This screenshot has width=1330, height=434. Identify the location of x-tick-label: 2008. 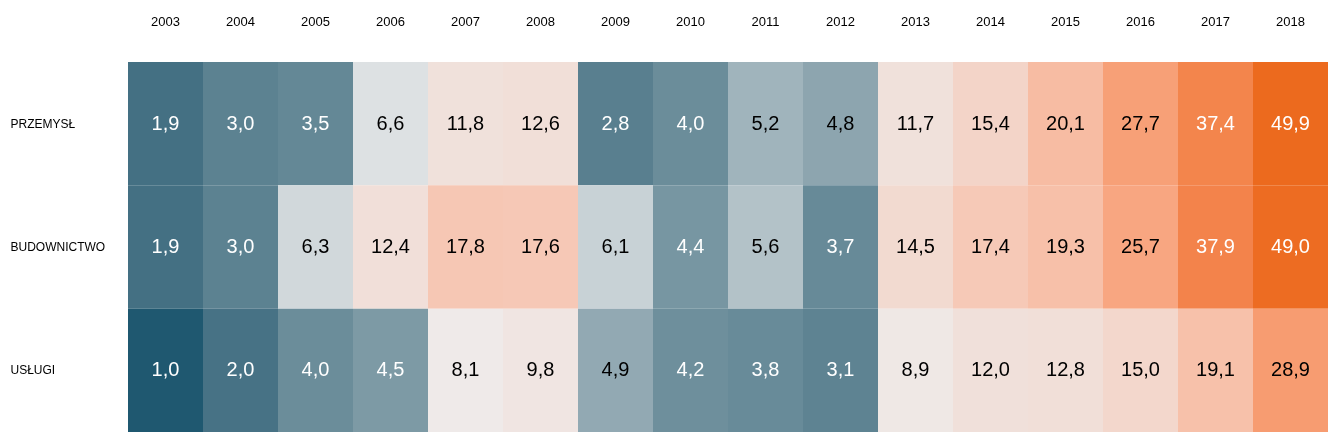
(540, 21).